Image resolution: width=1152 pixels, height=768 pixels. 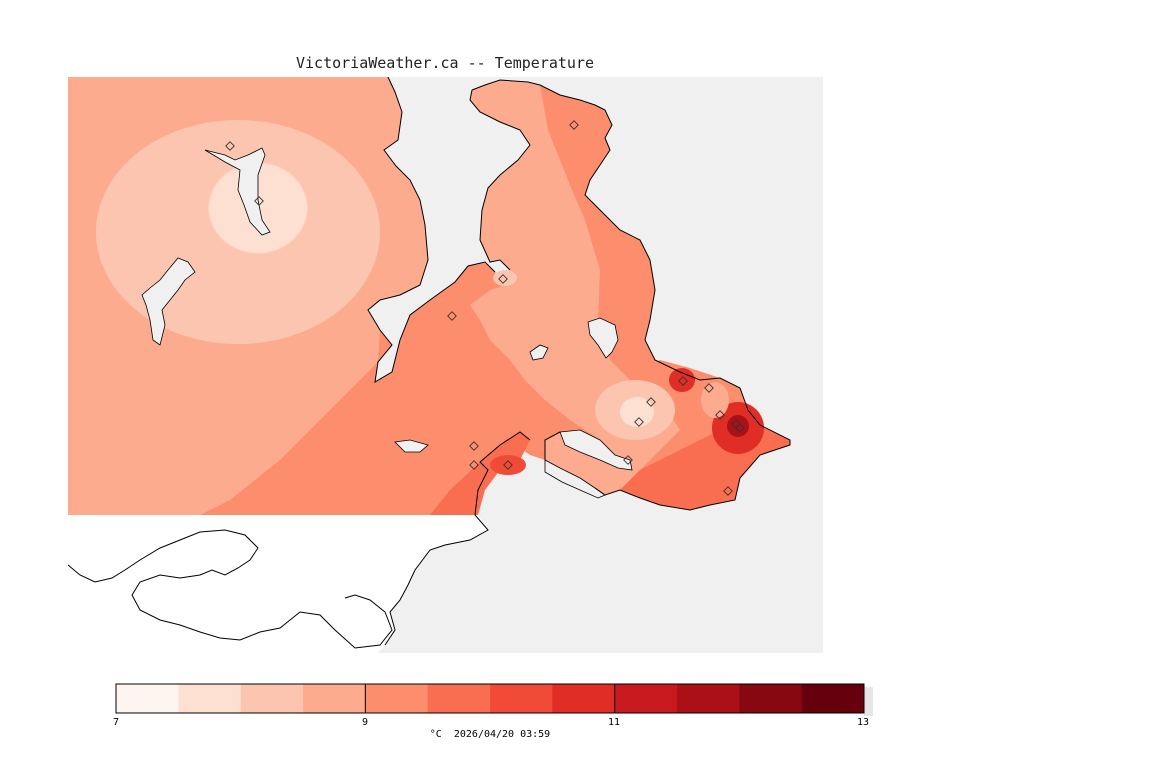 What do you see at coordinates (411, 446) in the screenshot?
I see `island-southwest` at bounding box center [411, 446].